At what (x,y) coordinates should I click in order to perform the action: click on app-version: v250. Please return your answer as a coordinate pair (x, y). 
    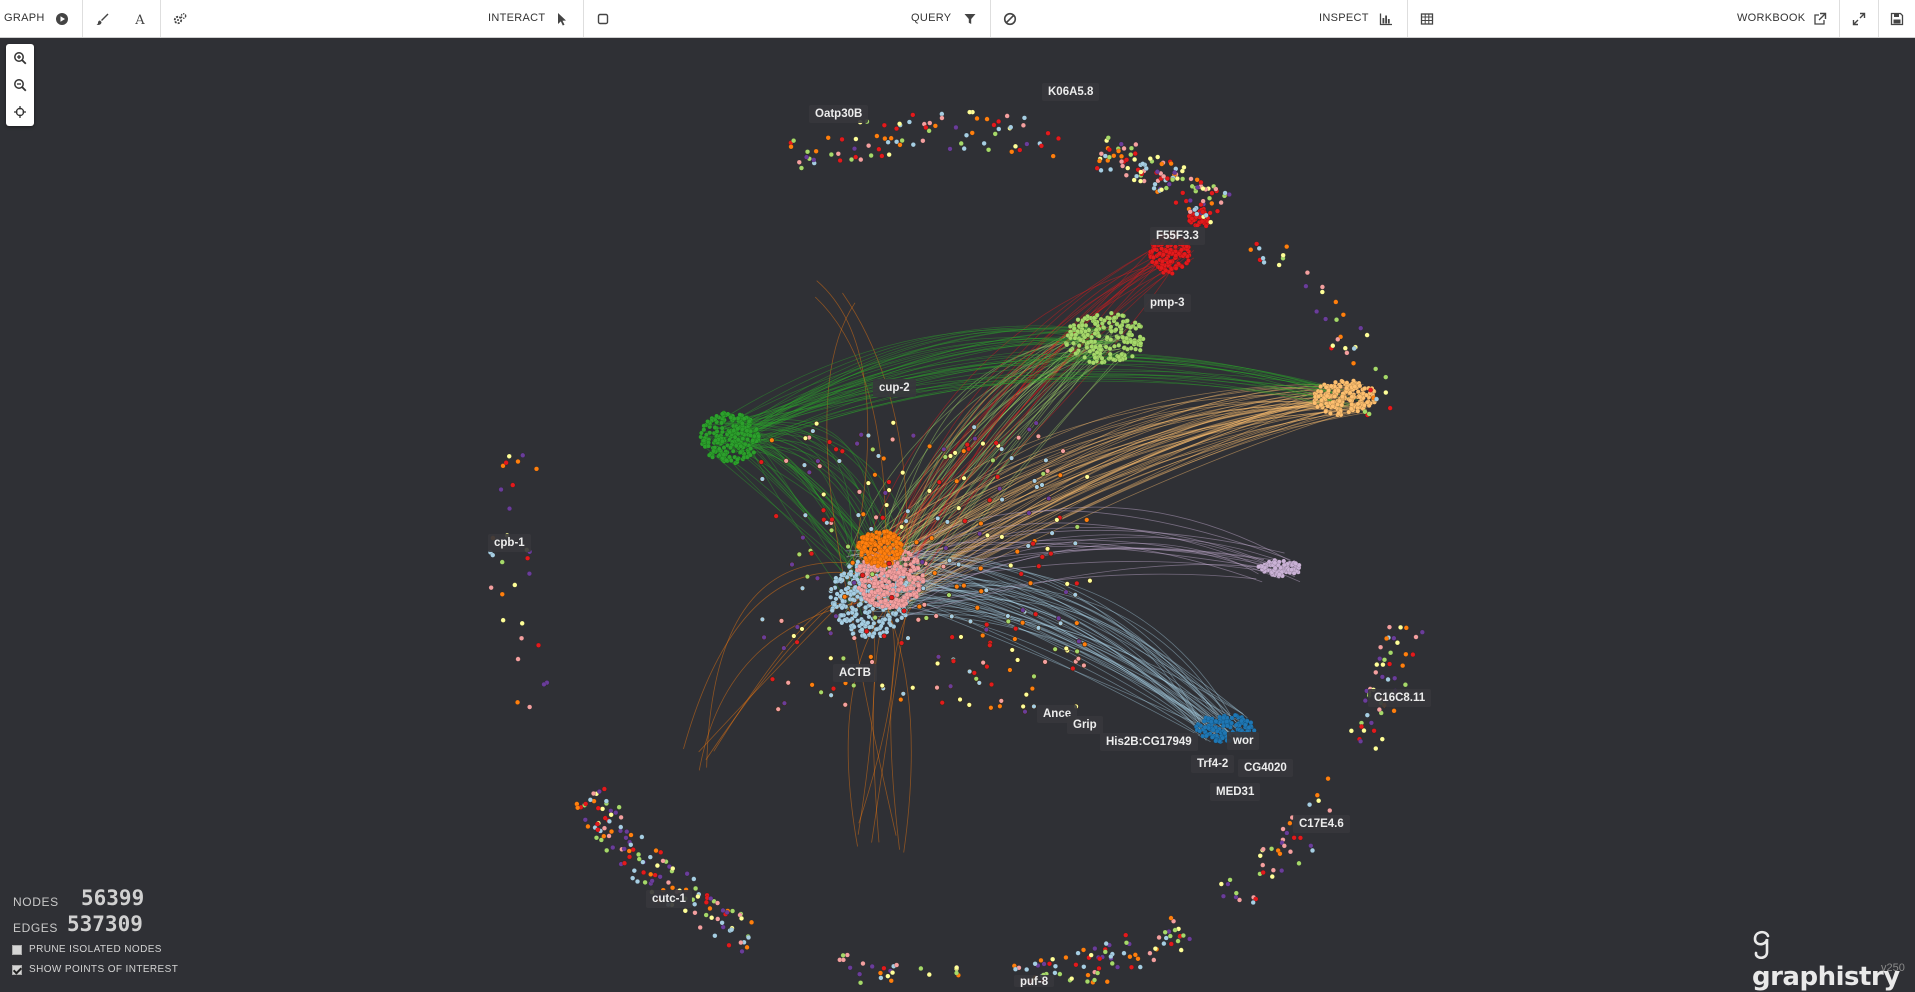
    Looking at the image, I should click on (1893, 968).